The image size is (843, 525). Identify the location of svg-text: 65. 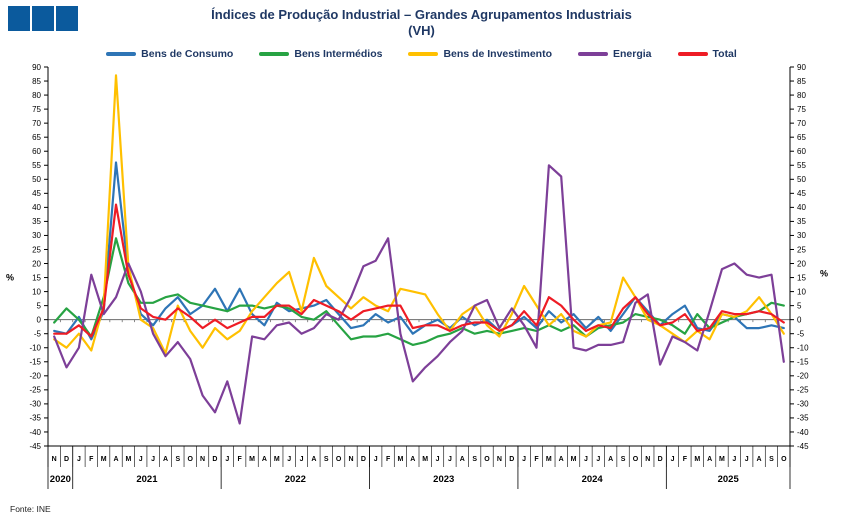
(36, 137).